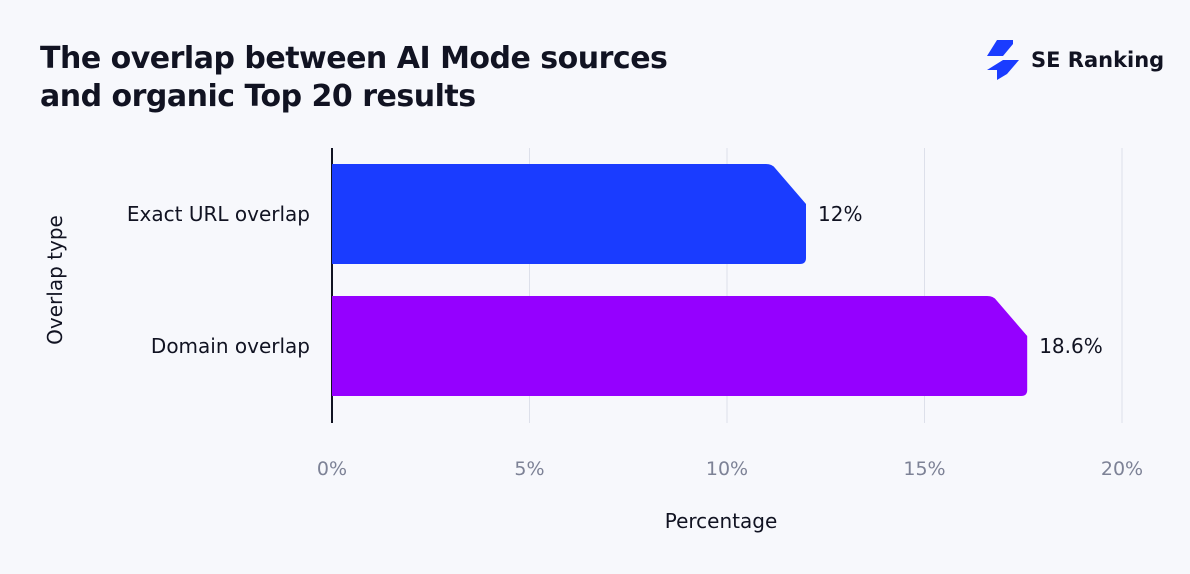  Describe the element at coordinates (924, 469) in the screenshot. I see `x-tick-label: 15%` at that location.